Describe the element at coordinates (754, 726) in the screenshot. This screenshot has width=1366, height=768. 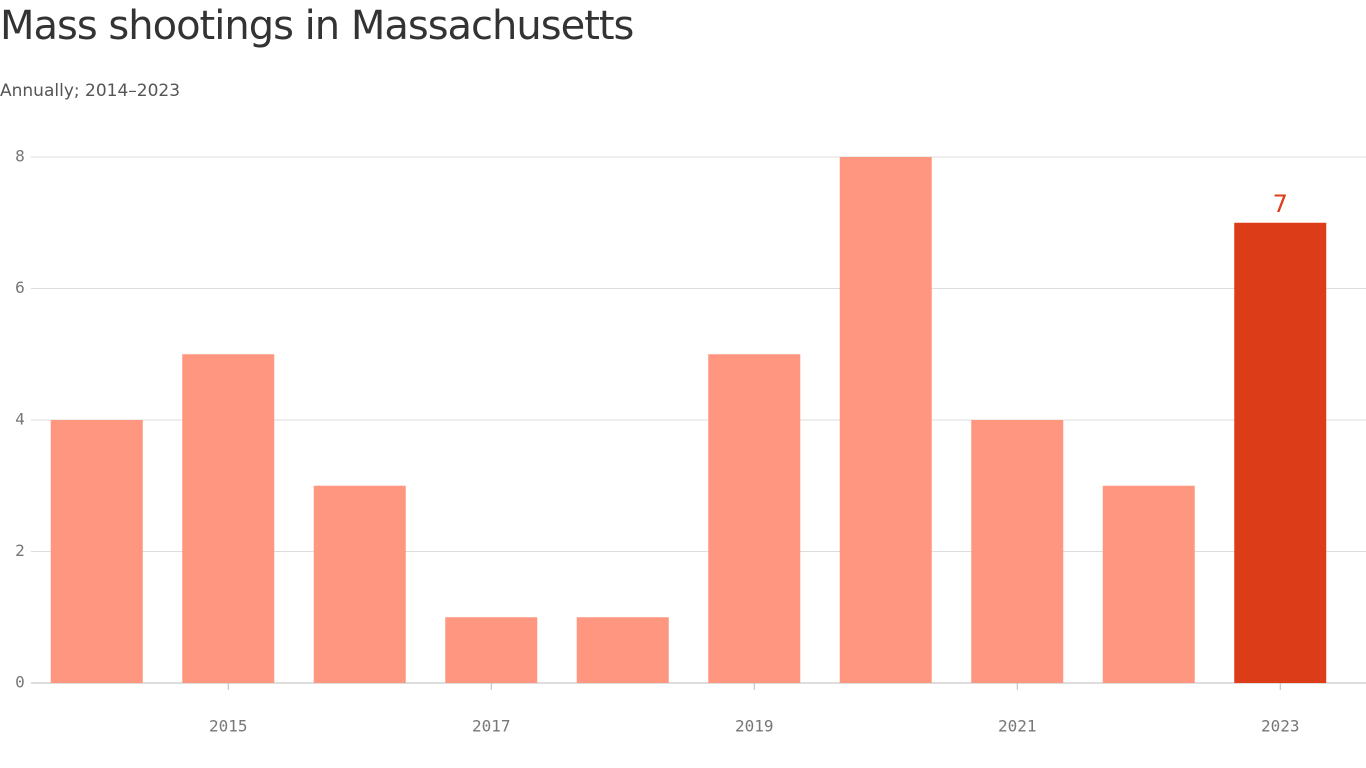
I see `x-tick-label: 2019` at that location.